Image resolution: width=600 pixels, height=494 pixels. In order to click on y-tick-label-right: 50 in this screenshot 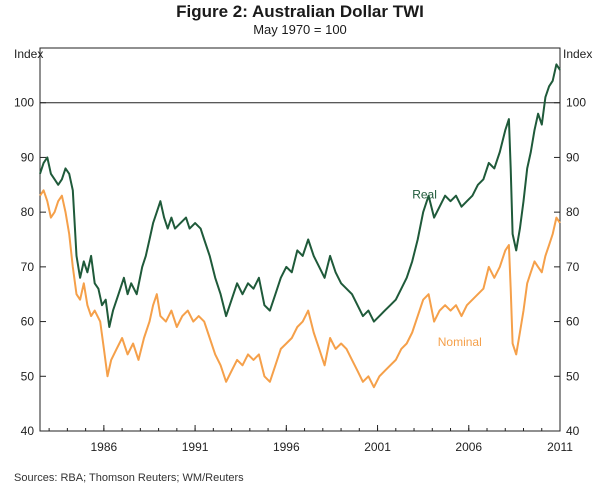, I will do `click(573, 376)`.